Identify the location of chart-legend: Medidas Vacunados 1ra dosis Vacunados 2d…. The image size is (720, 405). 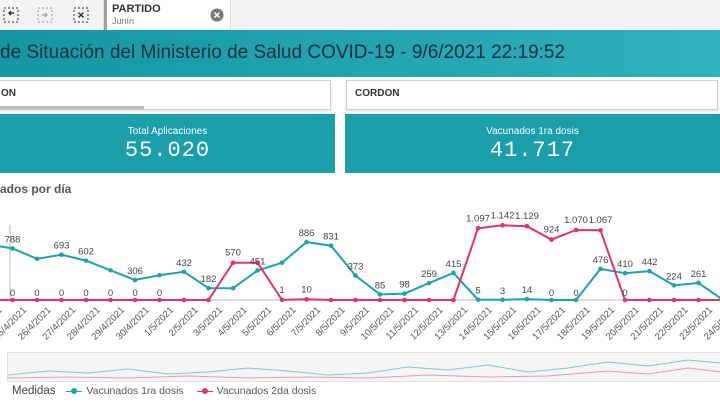
(169, 391).